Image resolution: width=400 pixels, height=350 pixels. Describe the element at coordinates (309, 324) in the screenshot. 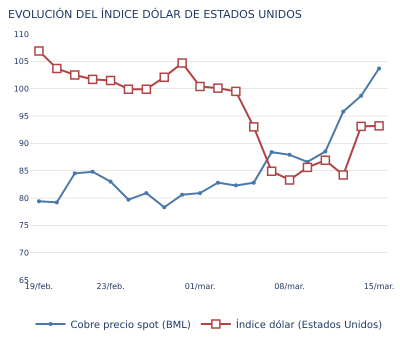

I see `legend-label: Índice dólar (Estados Unidos)` at that location.